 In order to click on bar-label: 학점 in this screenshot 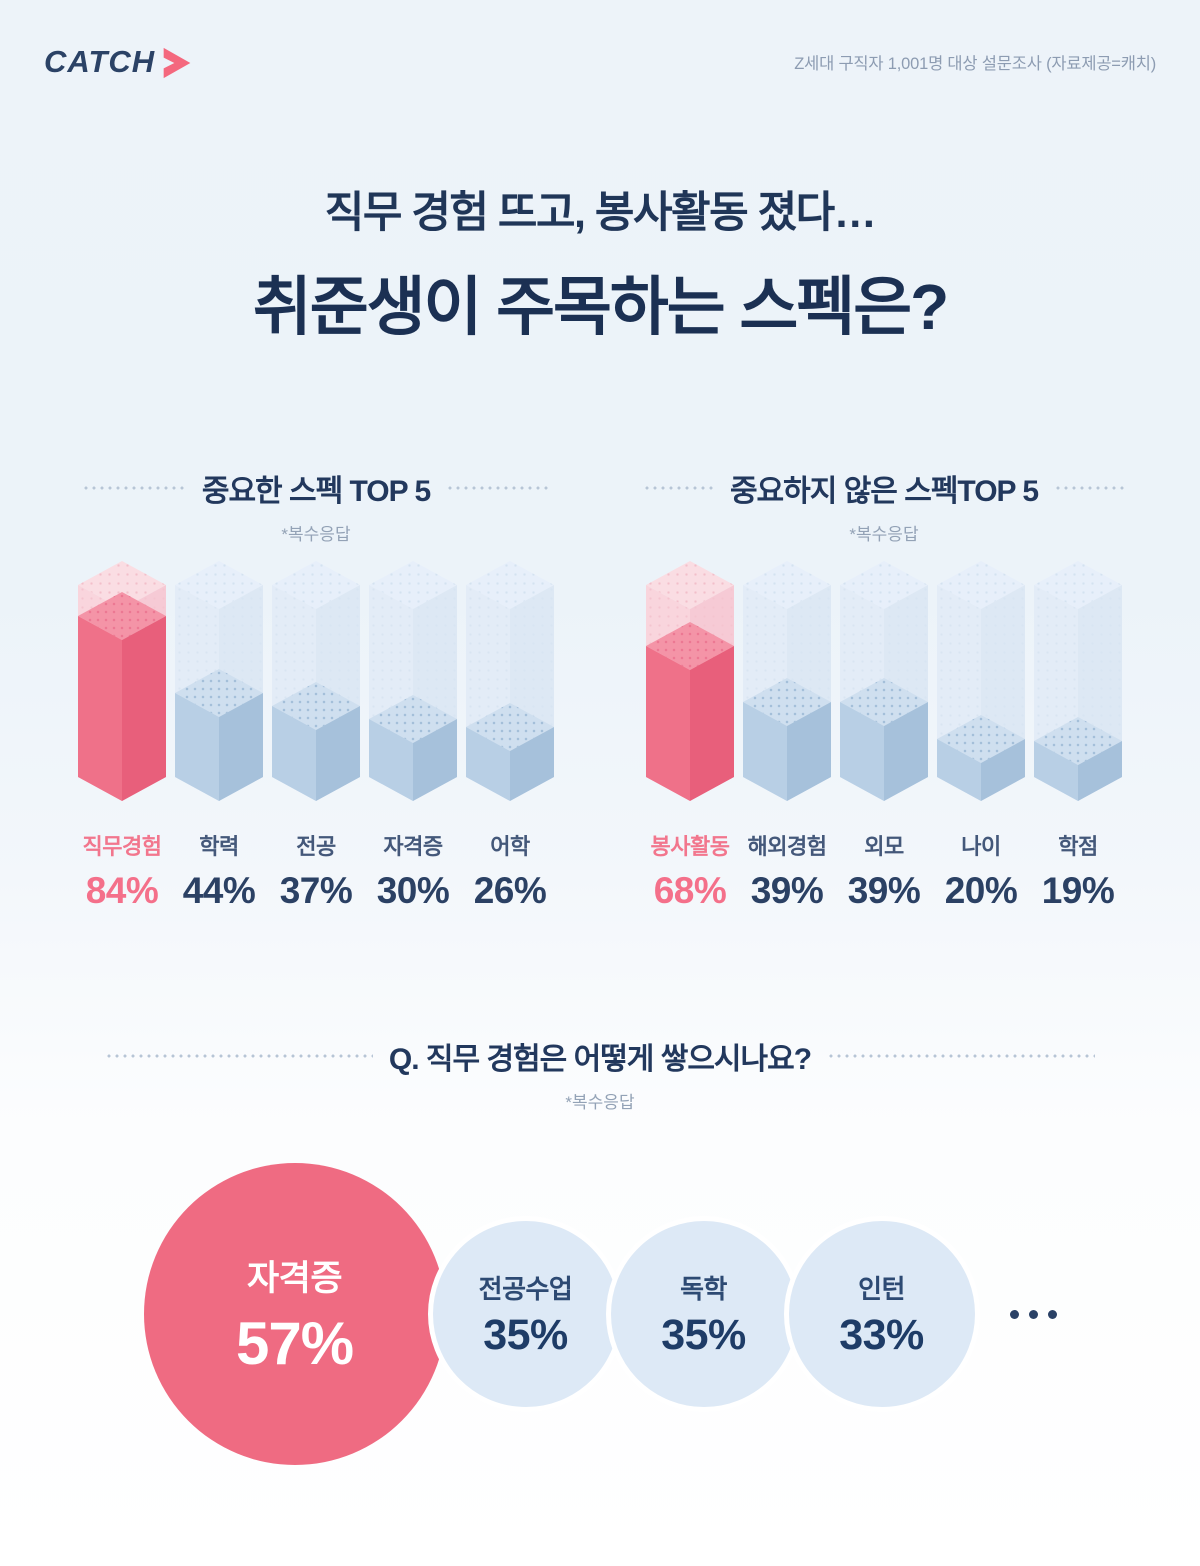, I will do `click(1078, 846)`.